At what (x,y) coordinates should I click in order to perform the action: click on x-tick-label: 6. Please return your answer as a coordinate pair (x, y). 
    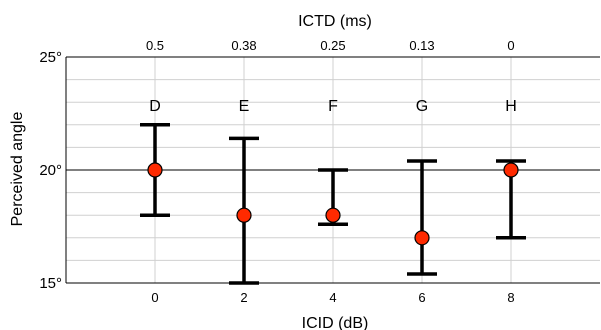
    Looking at the image, I should click on (421, 297).